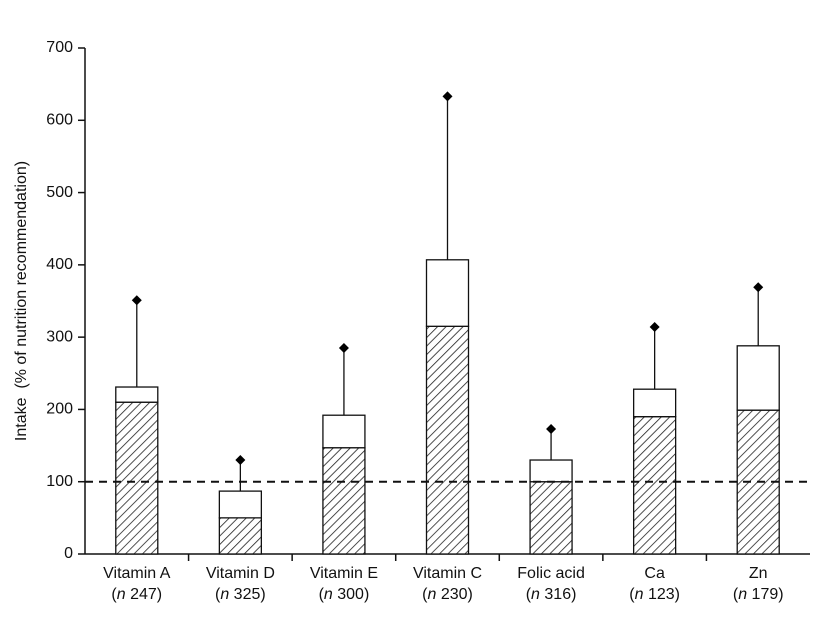  I want to click on x-tick-sublabel: (n 316), so click(551, 594).